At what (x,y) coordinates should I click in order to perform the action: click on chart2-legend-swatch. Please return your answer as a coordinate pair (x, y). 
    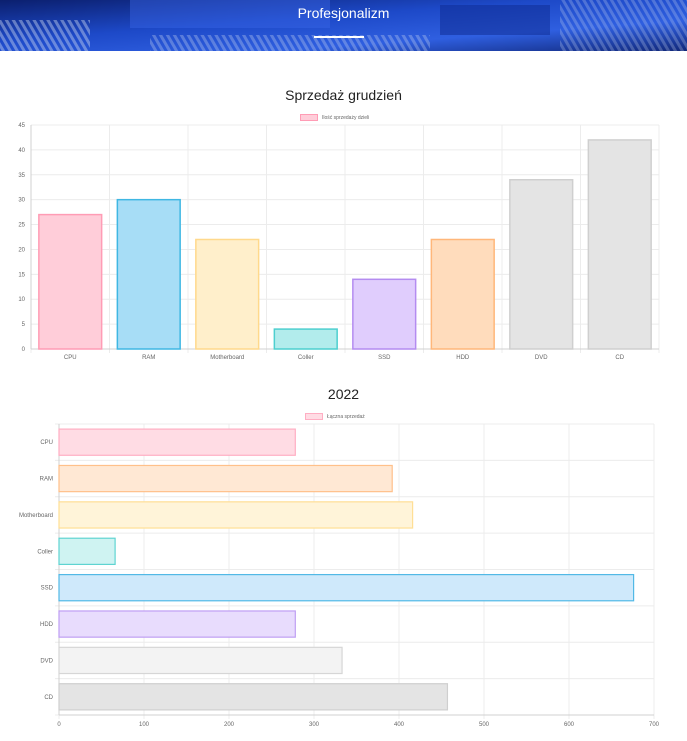
    Looking at the image, I should click on (314, 416).